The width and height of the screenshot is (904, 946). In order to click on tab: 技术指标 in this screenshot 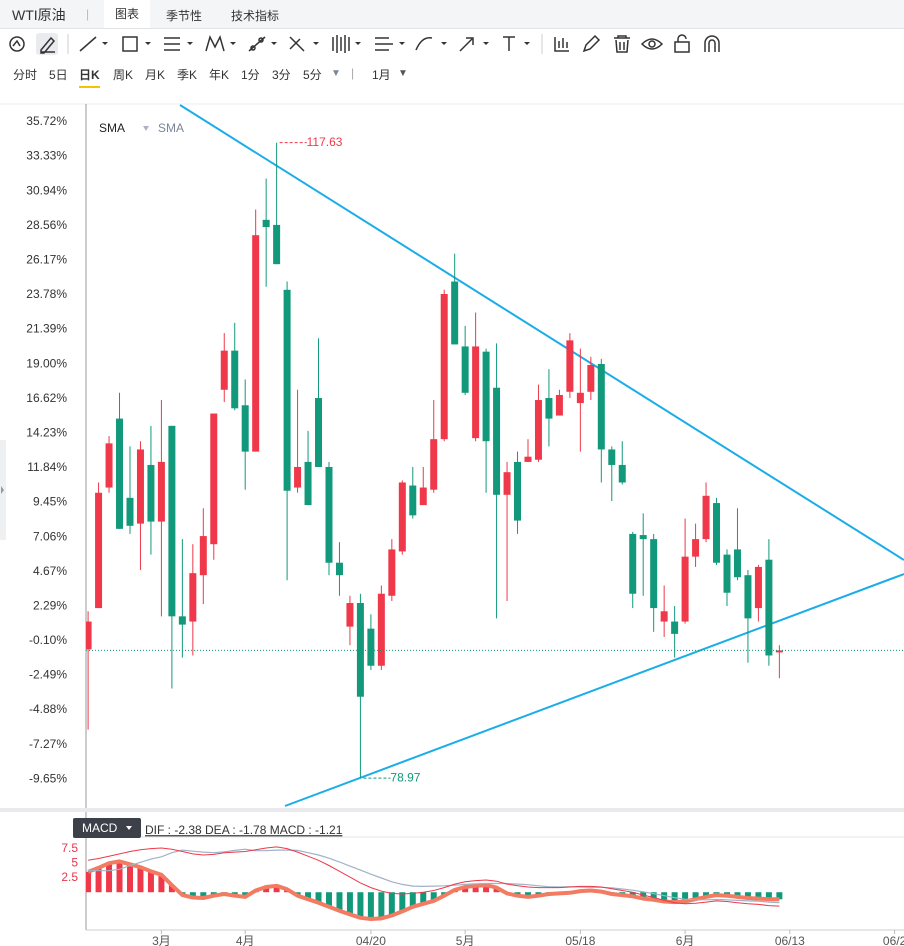, I will do `click(255, 16)`.